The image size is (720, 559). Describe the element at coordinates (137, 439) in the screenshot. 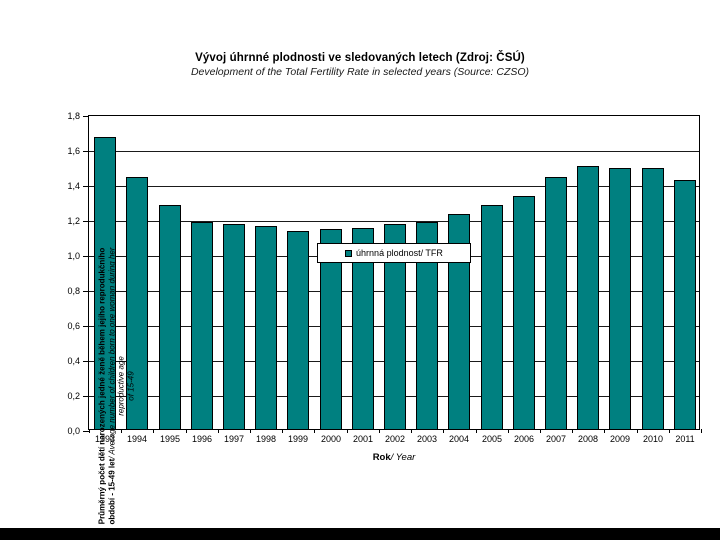

I see `x-tick-label-1994: 1994` at that location.